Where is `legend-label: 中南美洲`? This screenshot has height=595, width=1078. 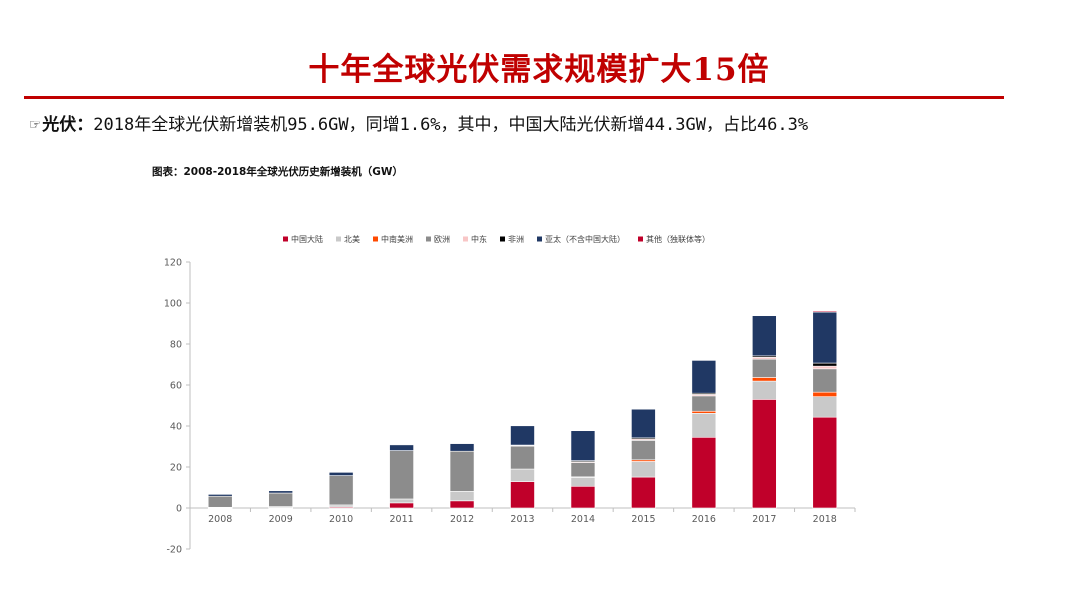
legend-label: 中南美洲 is located at coordinates (397, 239).